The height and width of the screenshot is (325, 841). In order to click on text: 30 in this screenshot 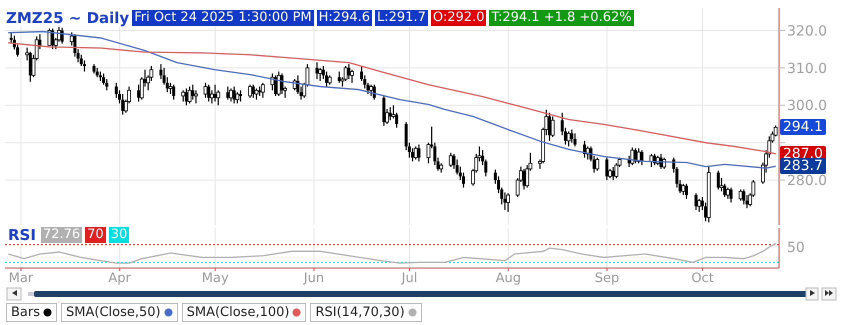, I will do `click(119, 235)`.